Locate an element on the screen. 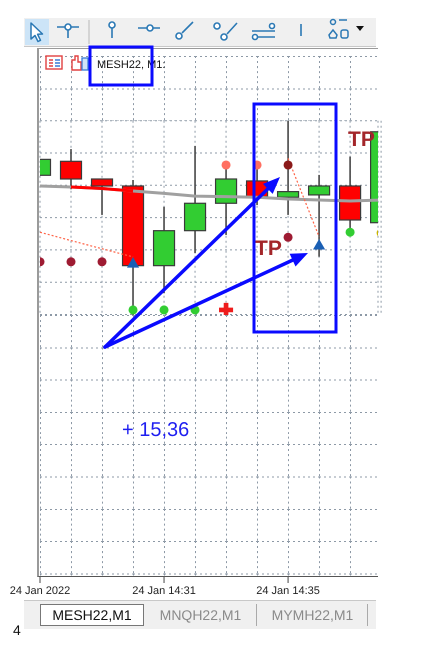  x-tick-label: 24 Jan 14:35 is located at coordinates (288, 591).